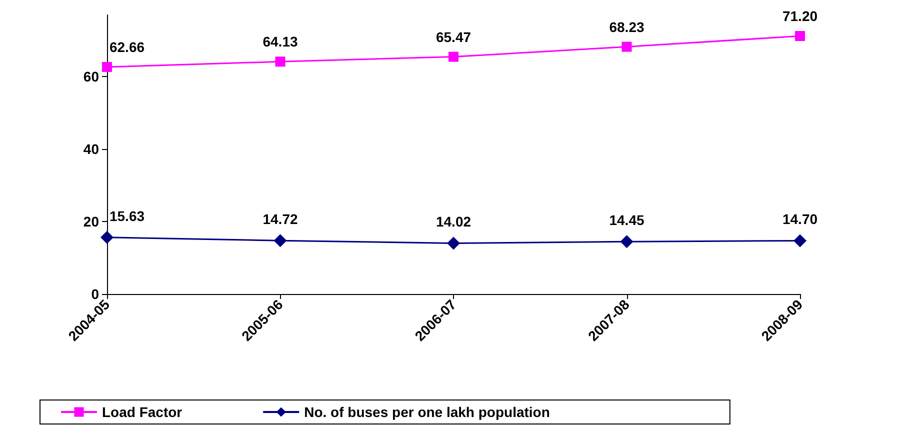 This screenshot has height=432, width=902. I want to click on data-label: 64.13, so click(280, 42).